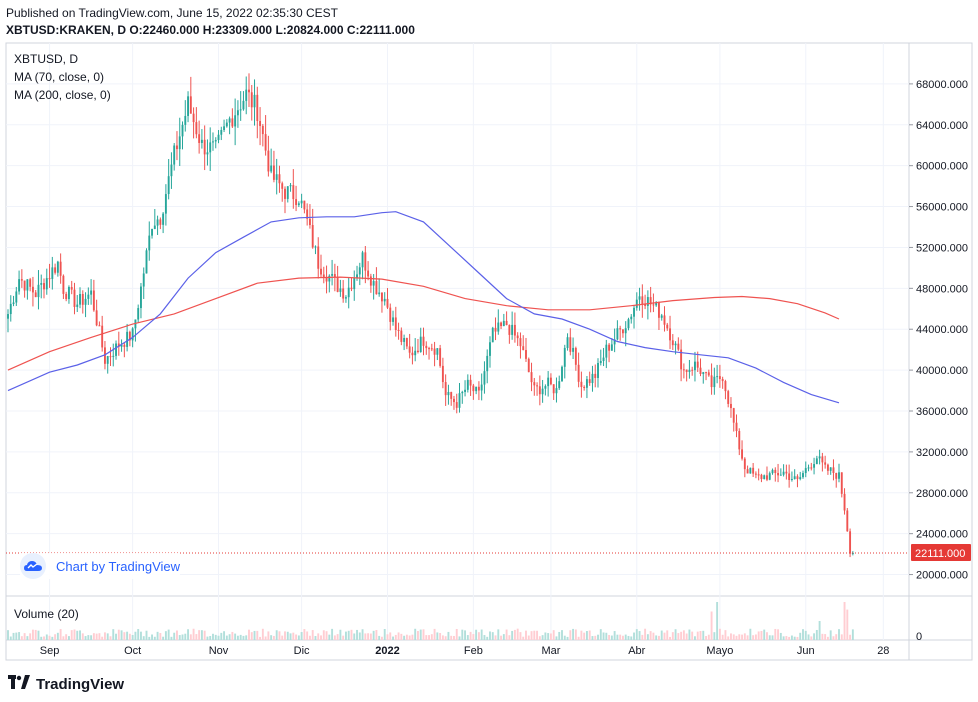 This screenshot has height=702, width=978. What do you see at coordinates (62, 95) in the screenshot?
I see `ma200-legend: MA (200, close, 0)` at bounding box center [62, 95].